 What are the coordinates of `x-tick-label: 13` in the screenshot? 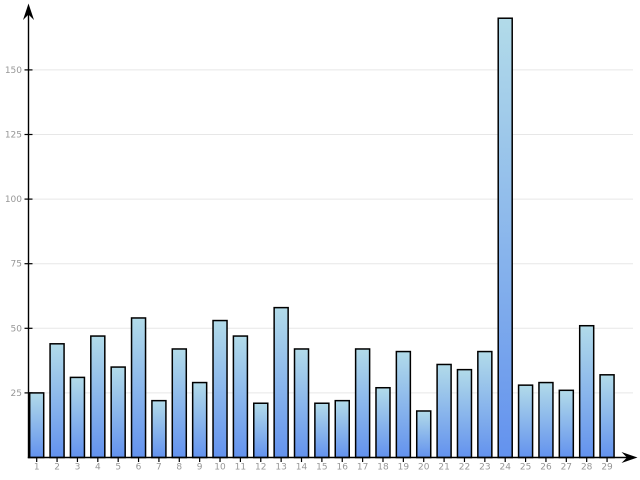 It's located at (280, 468).